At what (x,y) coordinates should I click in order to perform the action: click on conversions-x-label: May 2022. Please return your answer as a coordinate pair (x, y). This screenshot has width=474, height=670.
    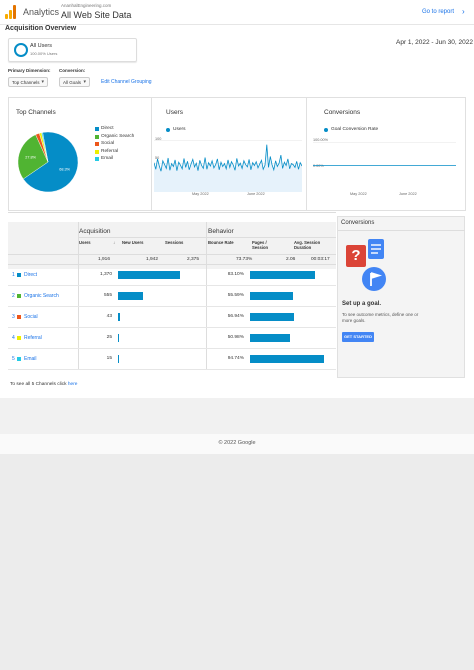
    Looking at the image, I should click on (358, 194).